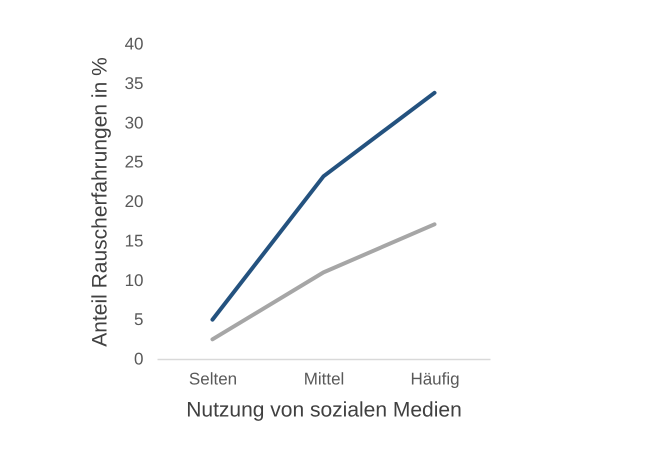  I want to click on y-tick-label: 40, so click(134, 44).